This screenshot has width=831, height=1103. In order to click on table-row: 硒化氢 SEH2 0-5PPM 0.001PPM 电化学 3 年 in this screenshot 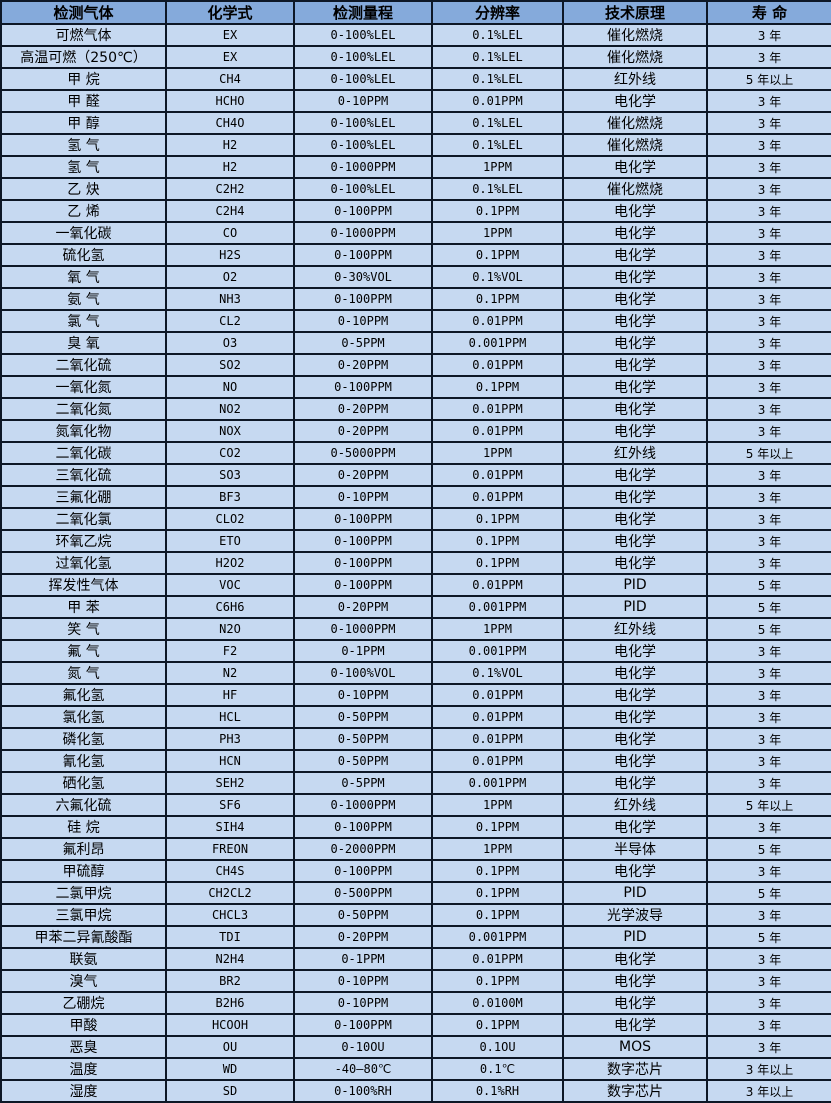, I will do `click(415, 783)`.